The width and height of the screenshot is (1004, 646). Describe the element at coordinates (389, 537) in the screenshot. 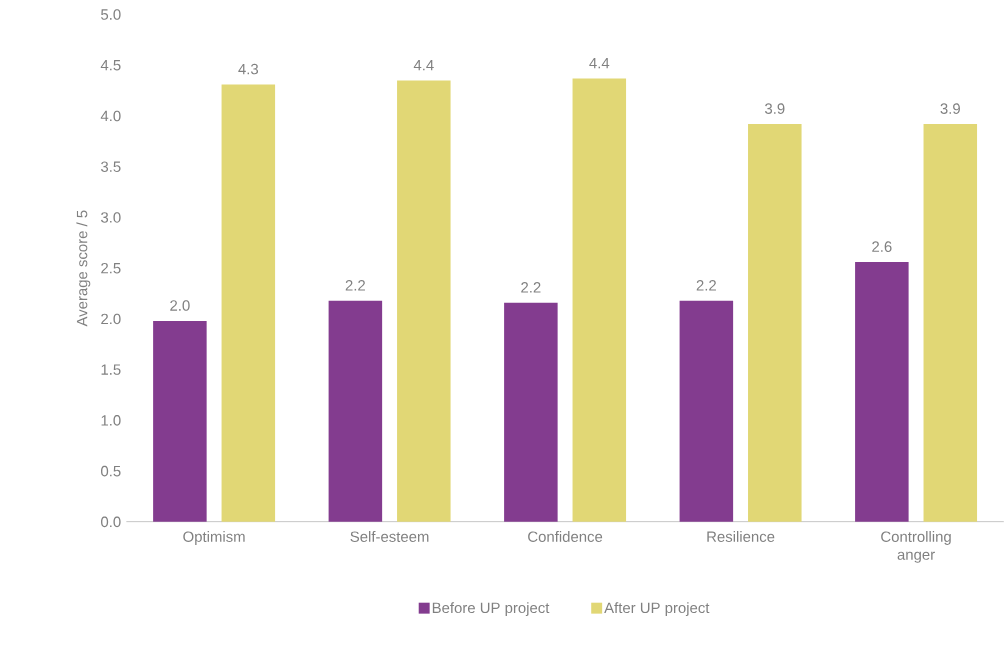

I see `x-tick-label: Self-esteem` at that location.